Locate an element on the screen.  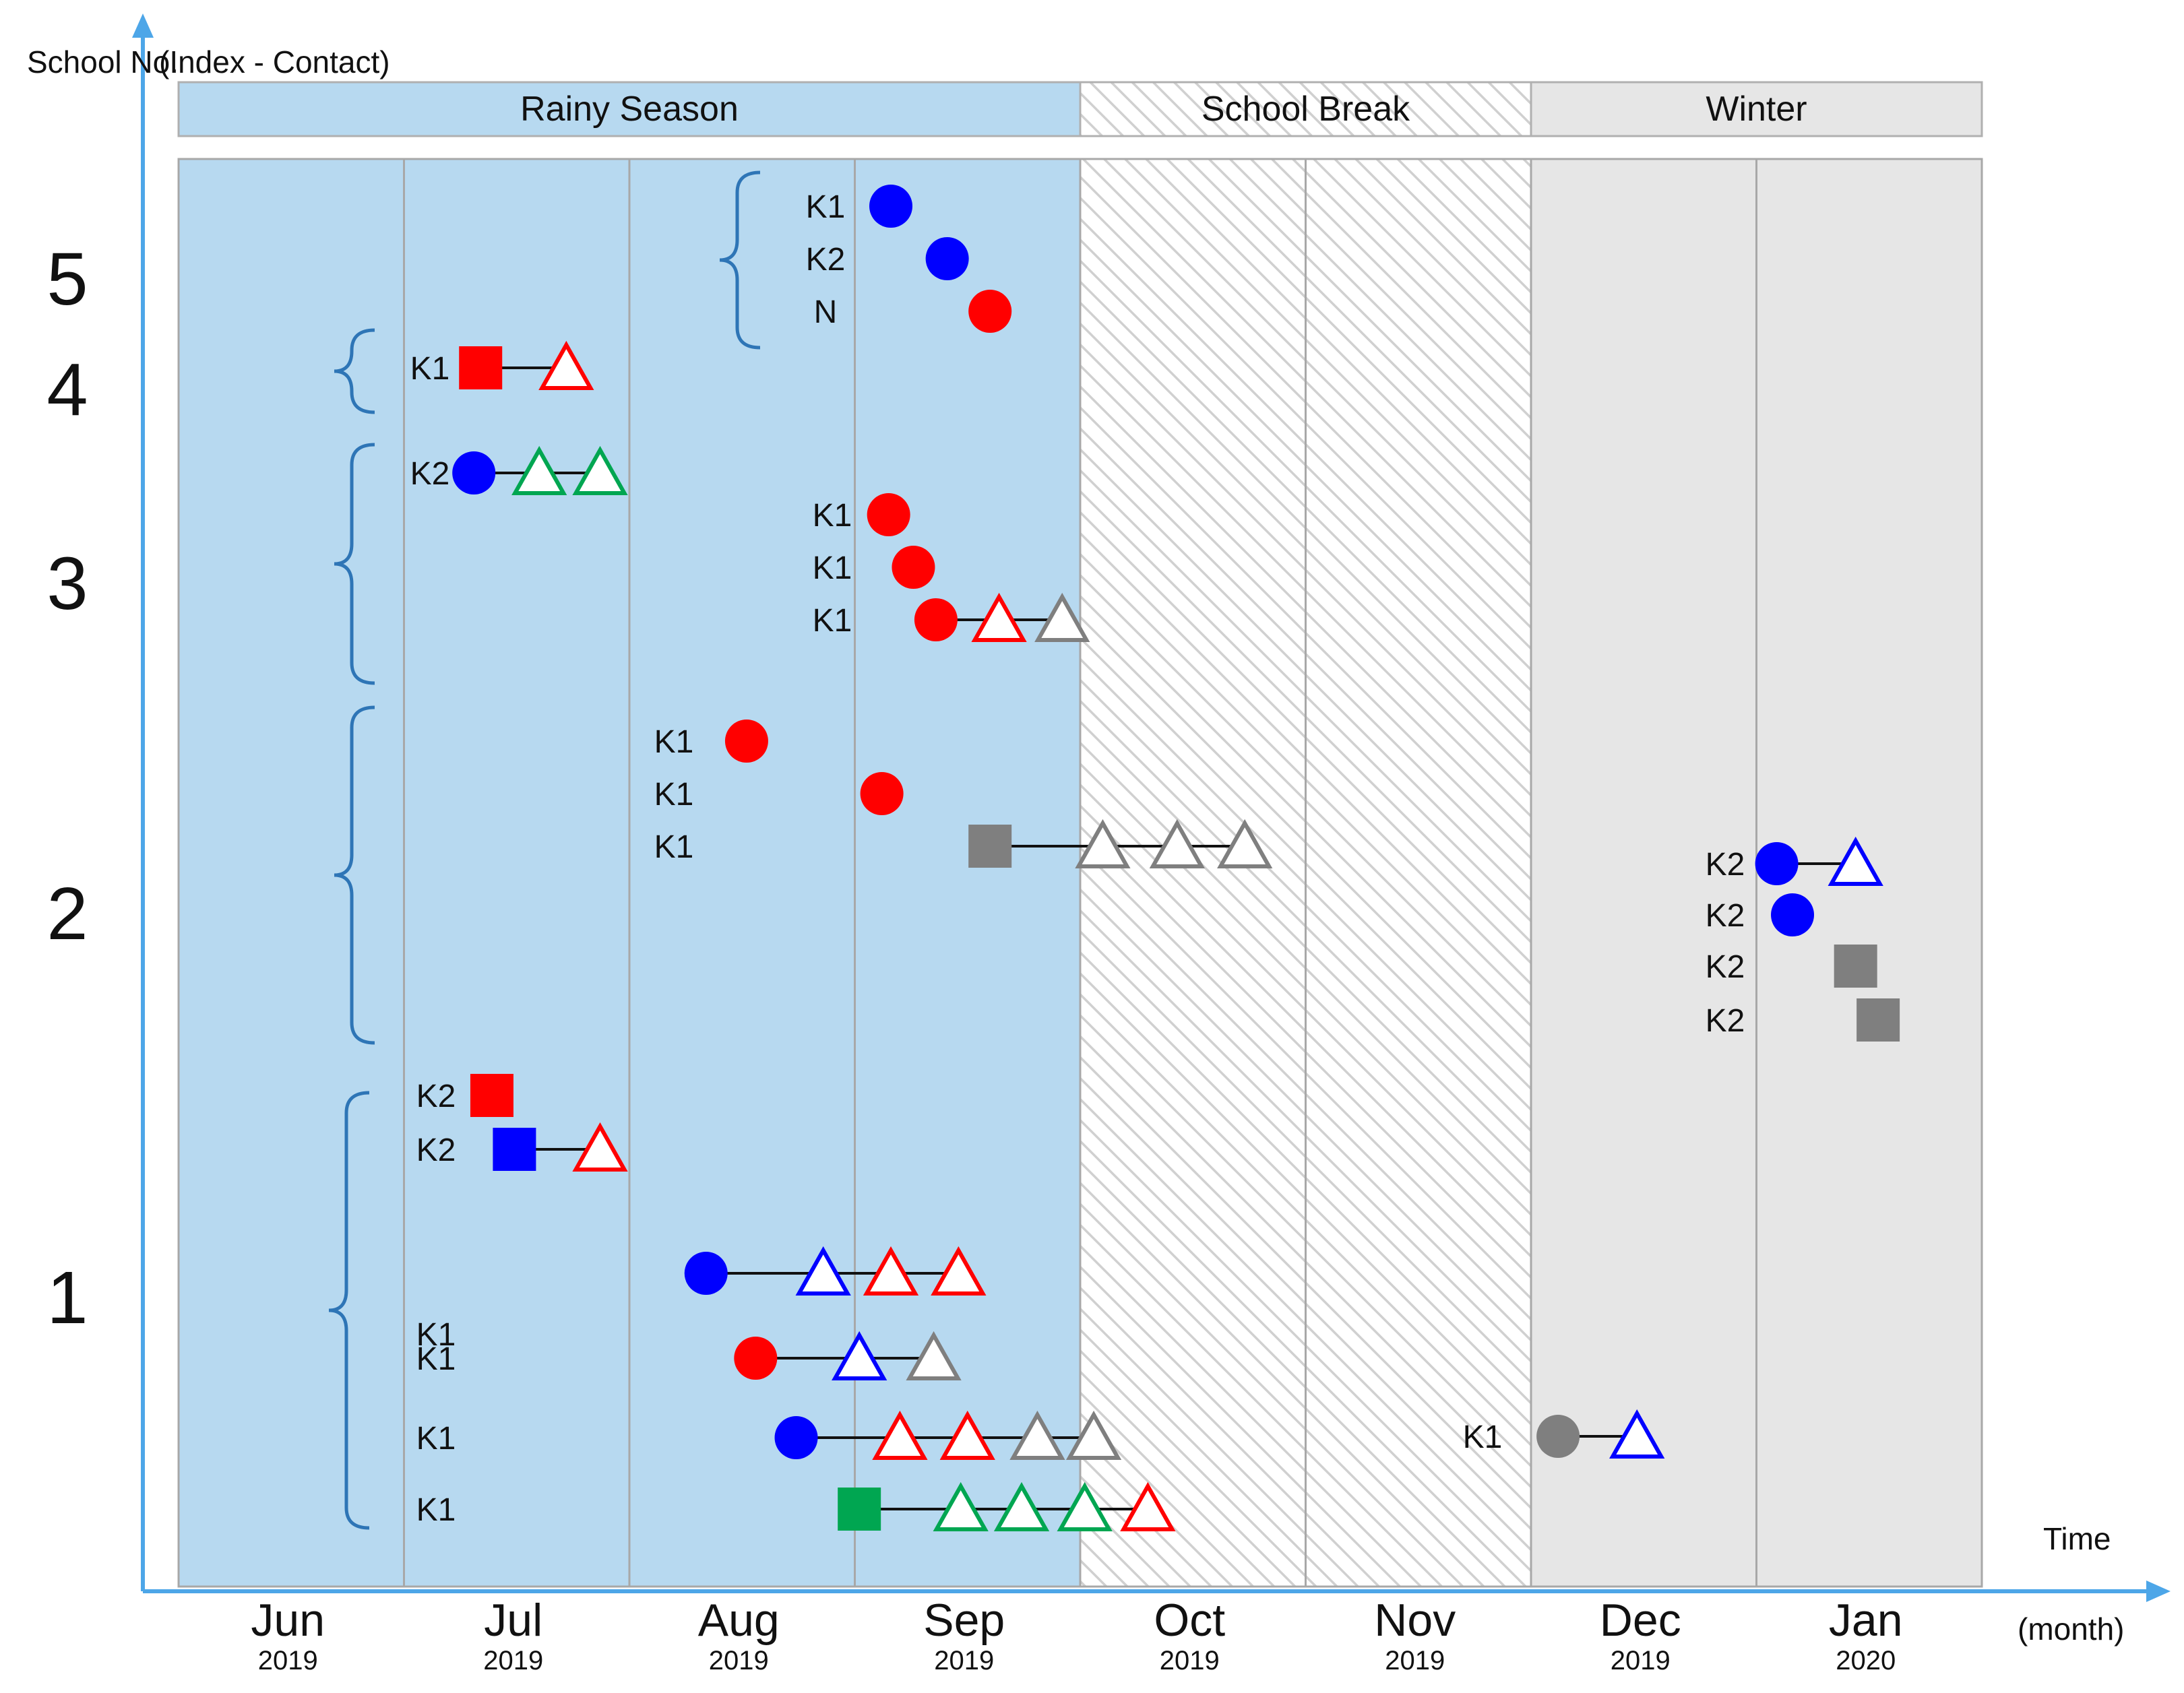
school-number: 5 is located at coordinates (67, 279).